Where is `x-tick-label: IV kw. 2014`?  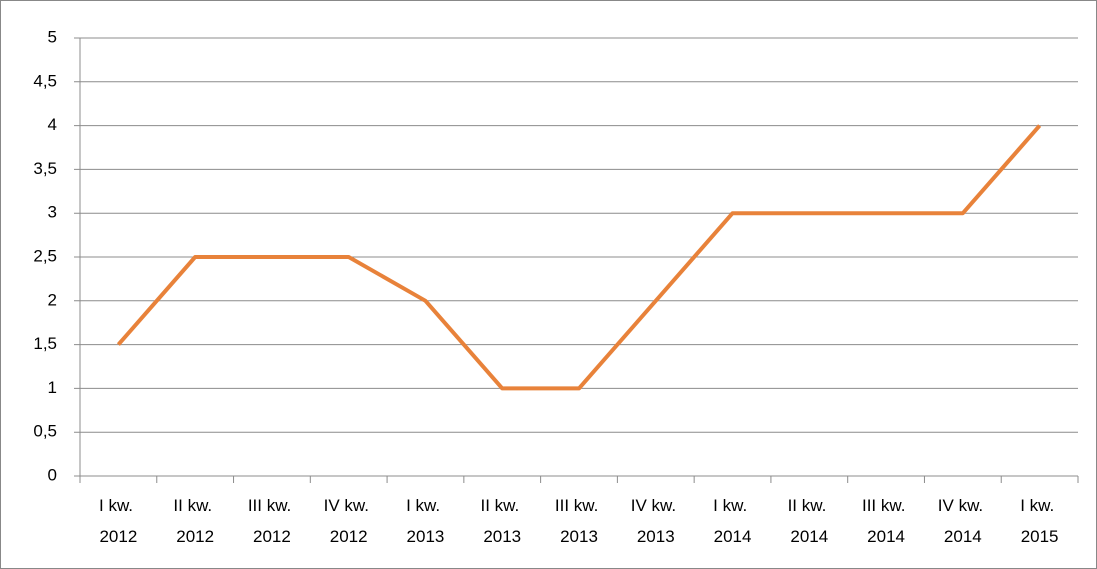
x-tick-label: IV kw. 2014 is located at coordinates (963, 521).